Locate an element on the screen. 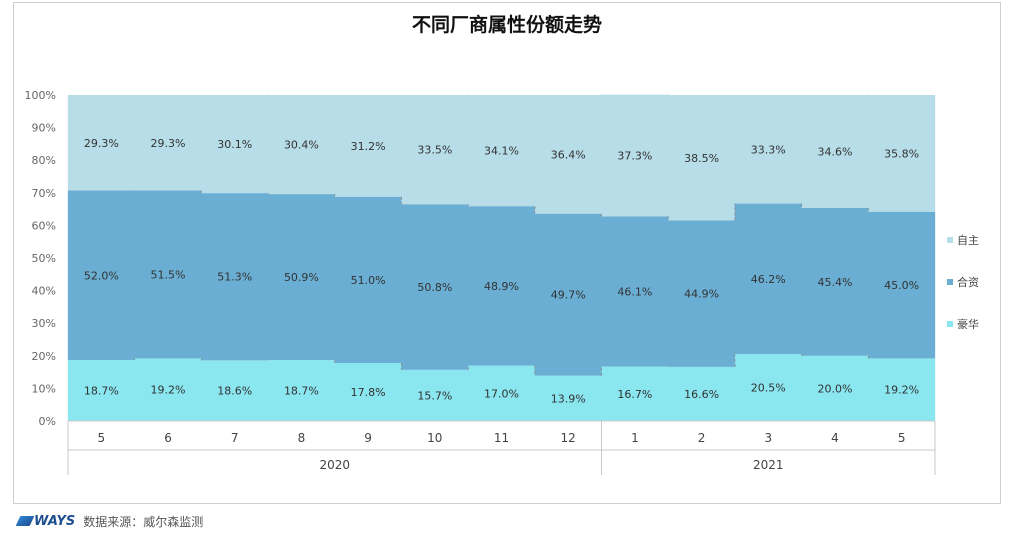 The width and height of the screenshot is (1014, 536). chart-title: 不同厂商属性份额走势 is located at coordinates (507, 24).